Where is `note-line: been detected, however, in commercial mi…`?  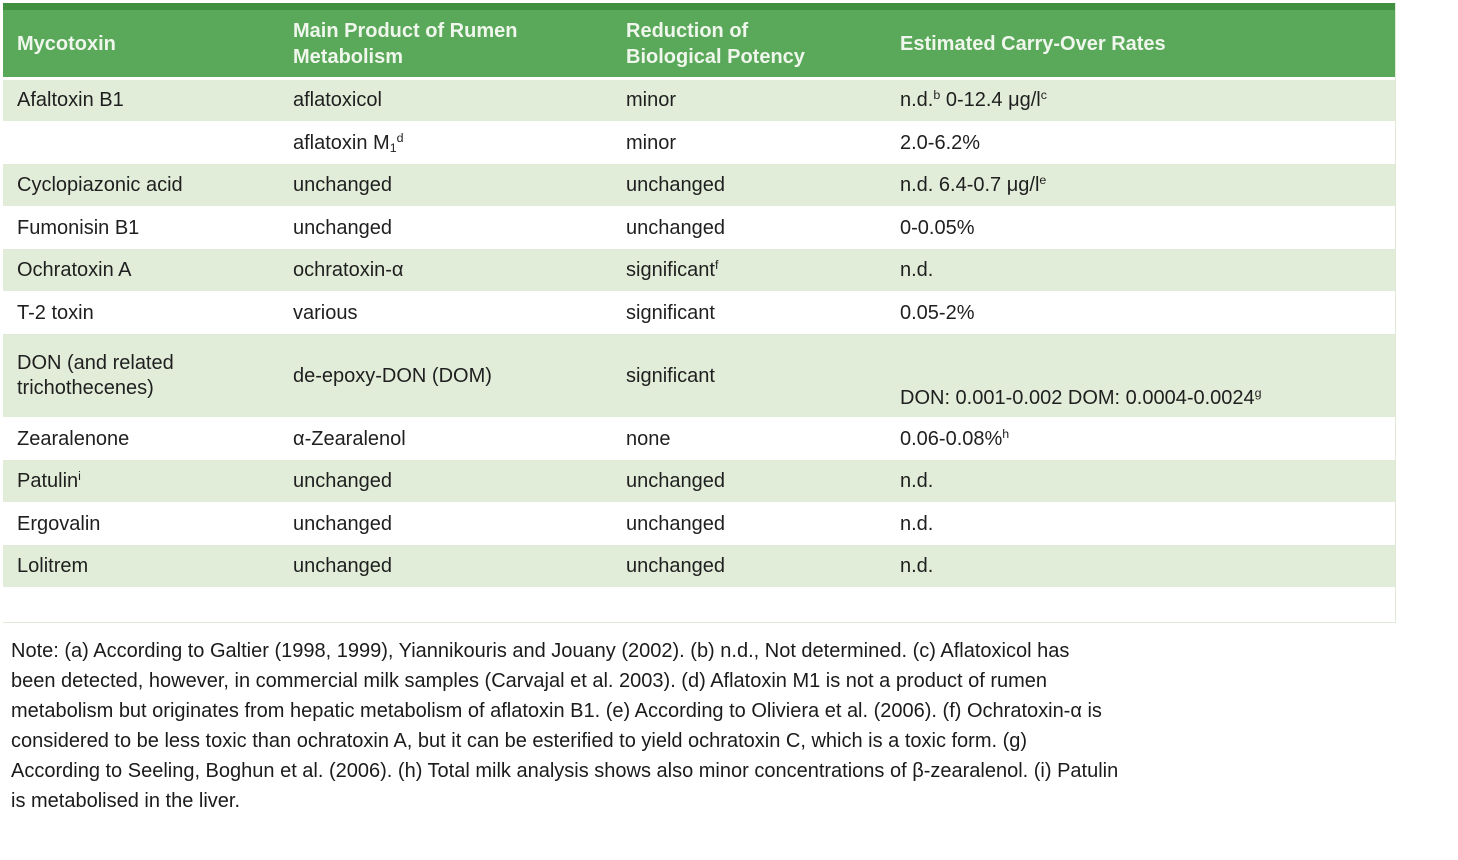
note-line: been detected, however, in commercial mi… is located at coordinates (529, 681).